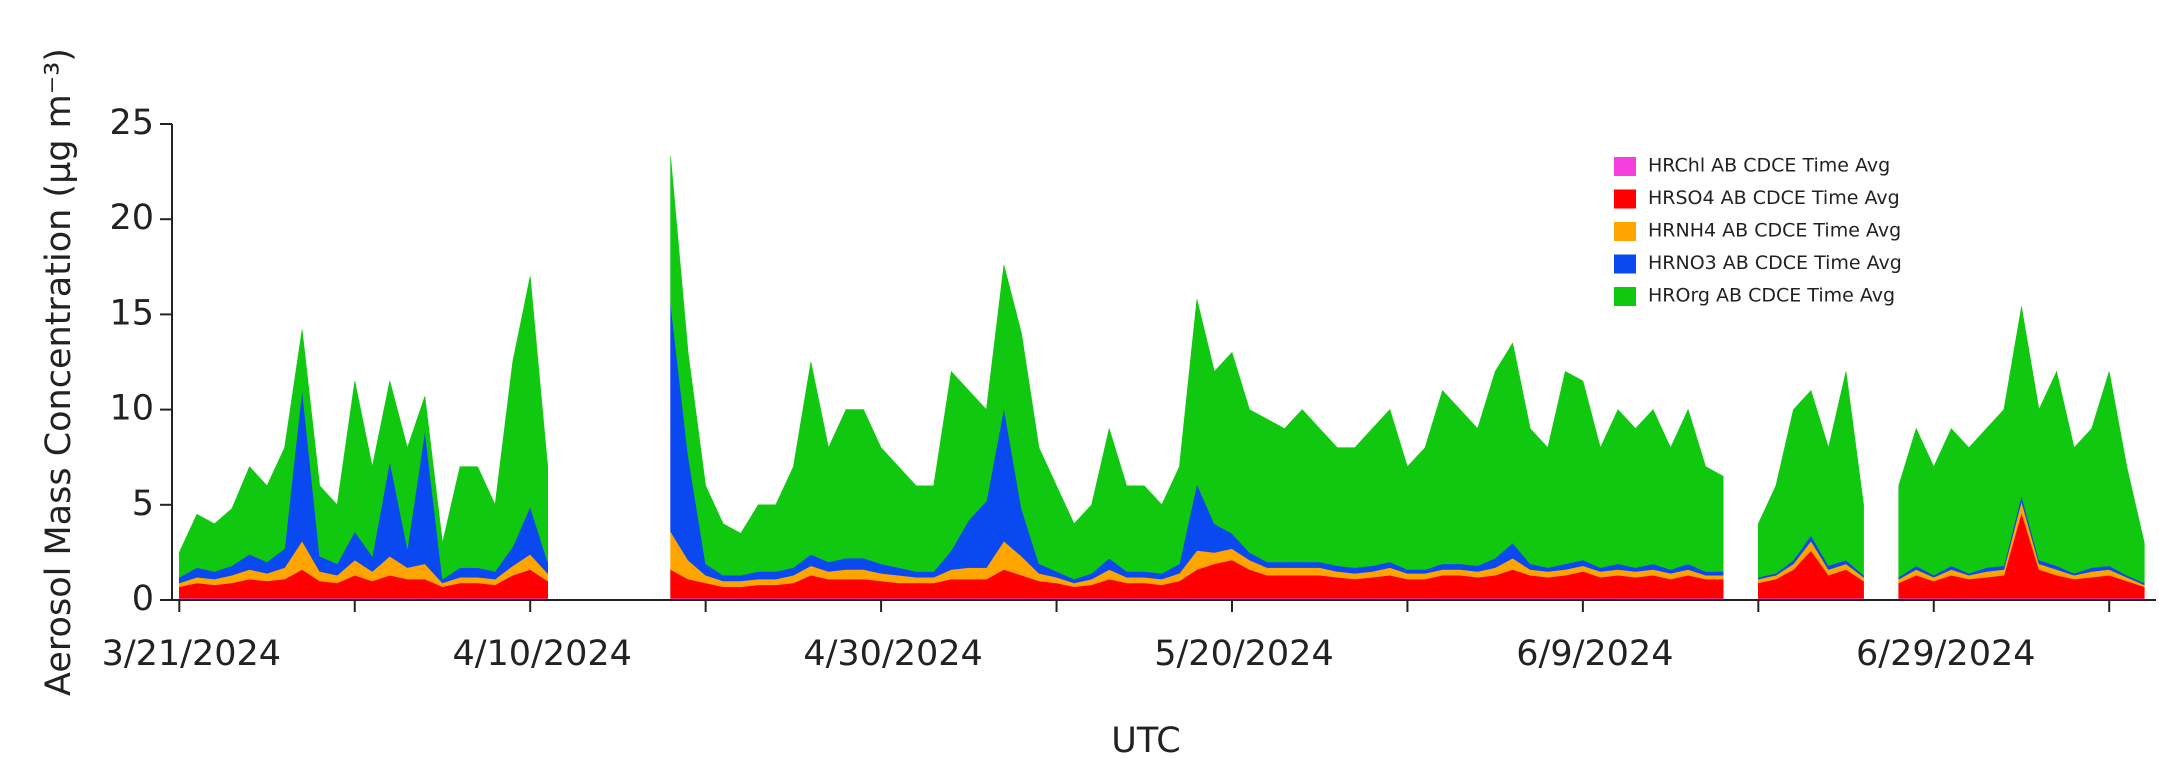 This screenshot has width=2159, height=759. What do you see at coordinates (59, 372) in the screenshot?
I see `y-axis-title: Aerosol Mass Concentration (µg m⁻³)` at bounding box center [59, 372].